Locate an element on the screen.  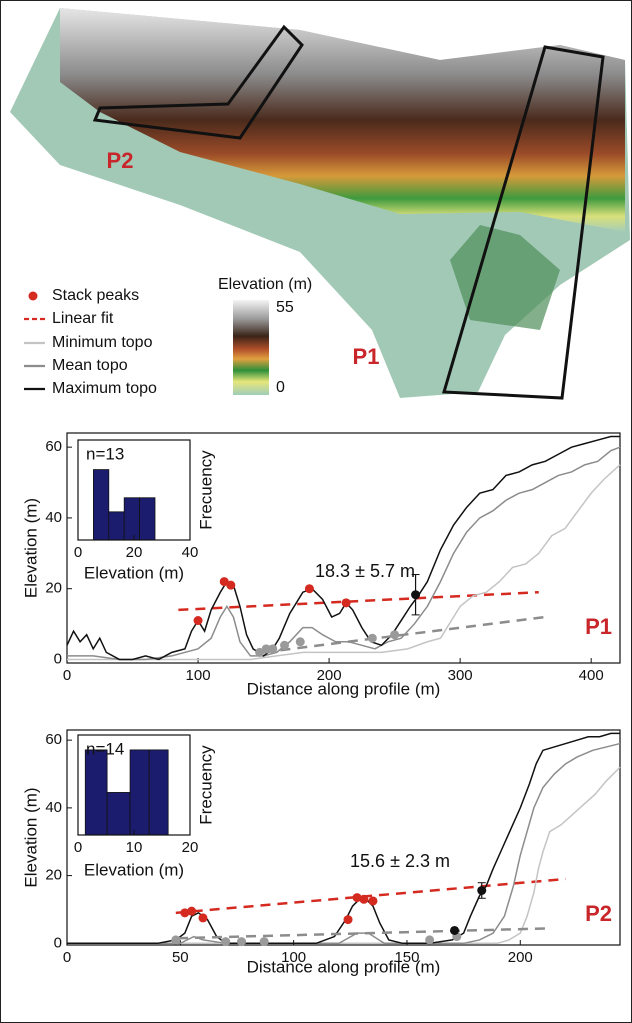
legend-label: Minimum topo is located at coordinates (102, 342).